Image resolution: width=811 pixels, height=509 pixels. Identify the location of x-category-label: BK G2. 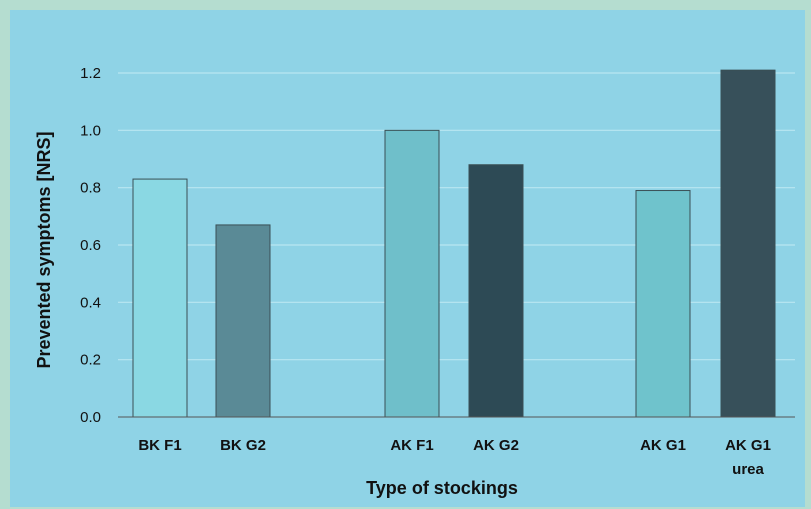
(243, 445).